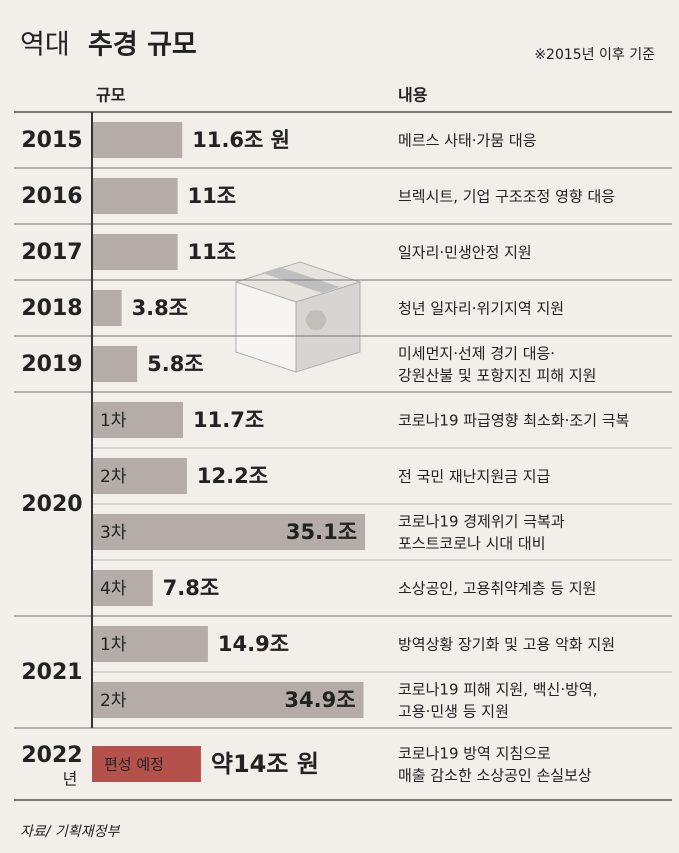 The image size is (679, 853). What do you see at coordinates (594, 55) in the screenshot?
I see `note: ※2015년 이후 기준` at bounding box center [594, 55].